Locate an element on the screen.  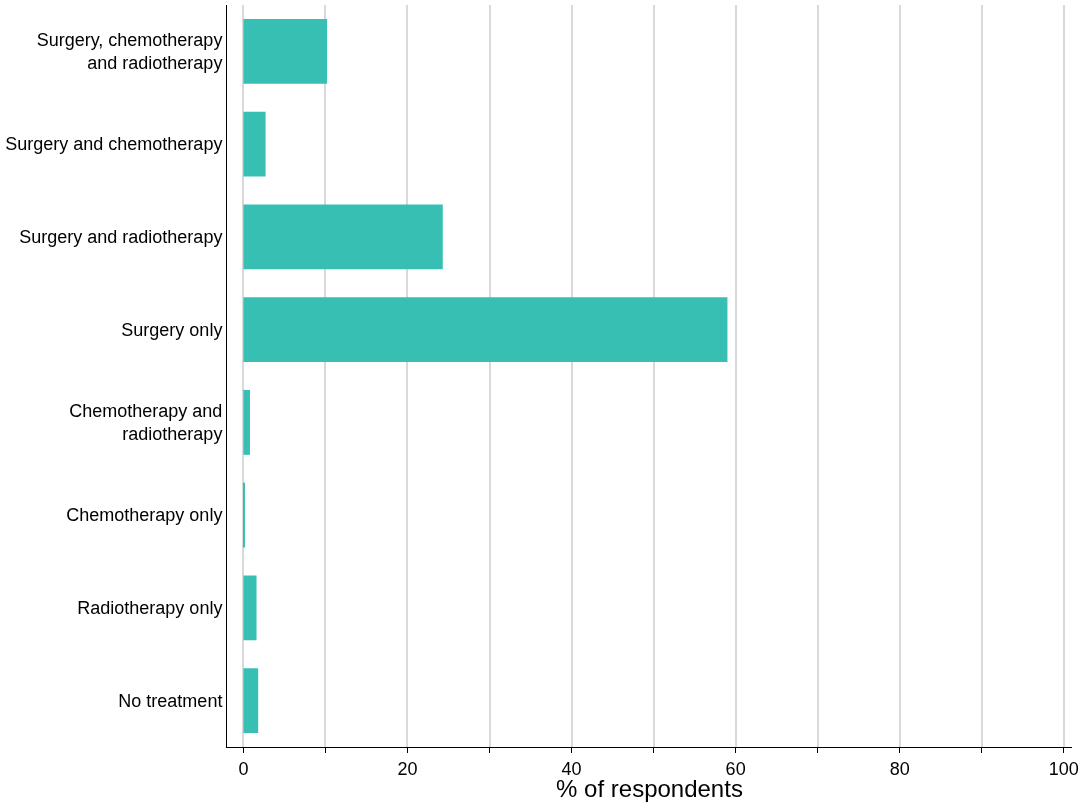
x-tick-label: 100 is located at coordinates (1063, 768).